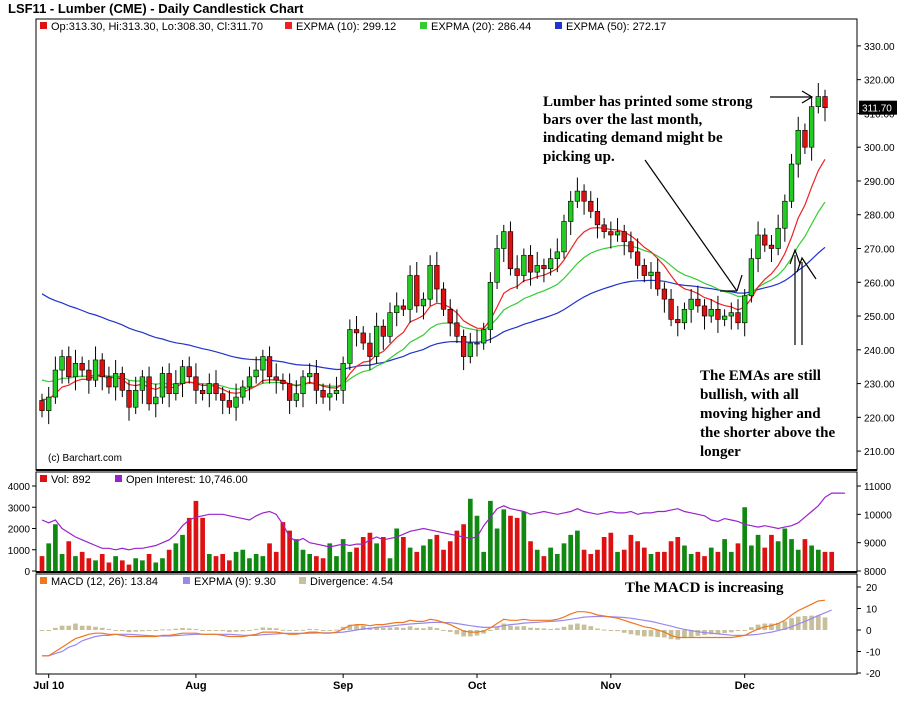 The image size is (900, 713). Describe the element at coordinates (343, 686) in the screenshot. I see `x-tick-label: Sep` at that location.